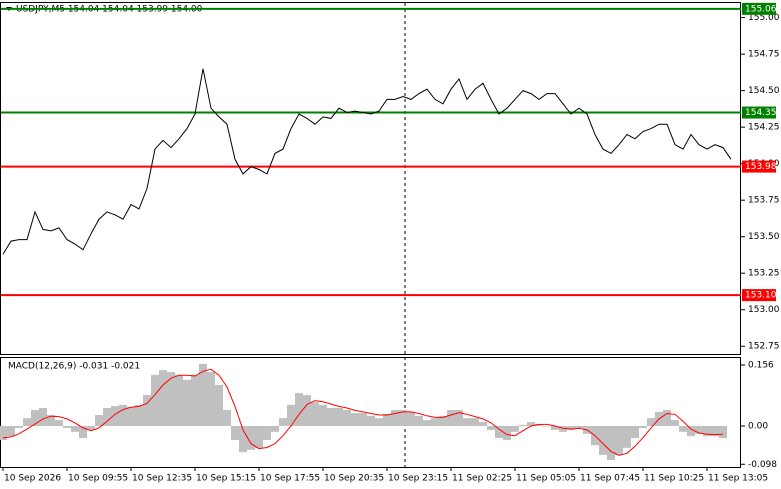 This screenshot has width=781, height=489. I want to click on y-tick-label: 154.50, so click(764, 91).